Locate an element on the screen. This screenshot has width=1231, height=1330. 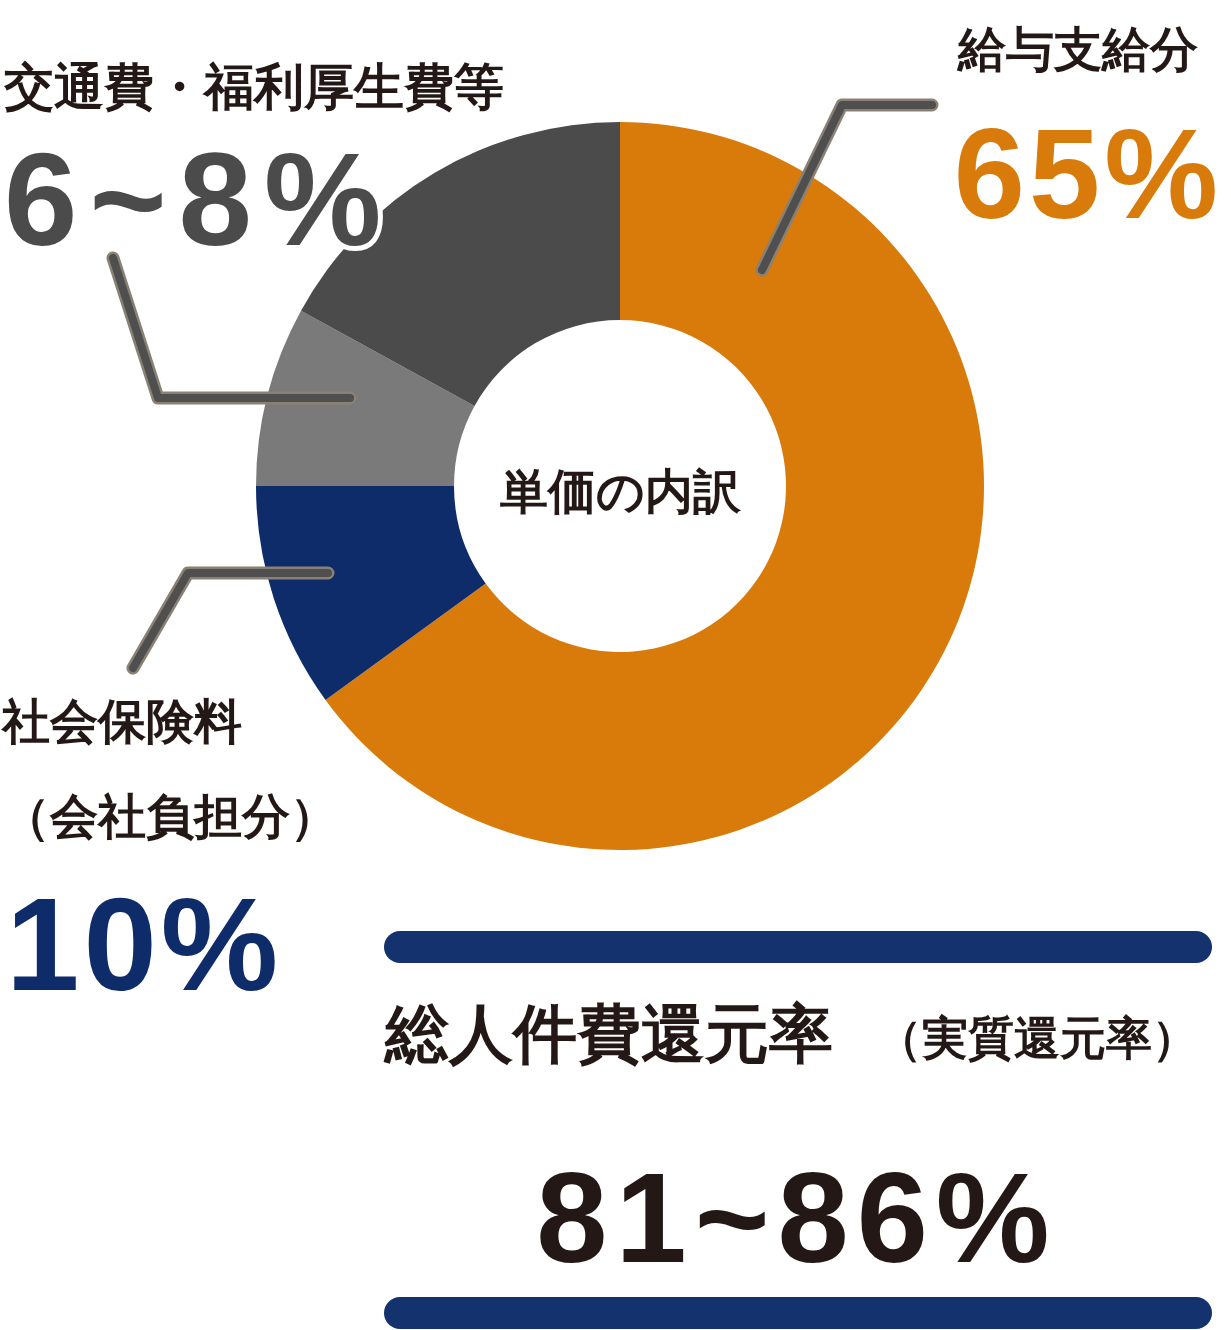
text: （実質還元率） is located at coordinates (1037, 1038).